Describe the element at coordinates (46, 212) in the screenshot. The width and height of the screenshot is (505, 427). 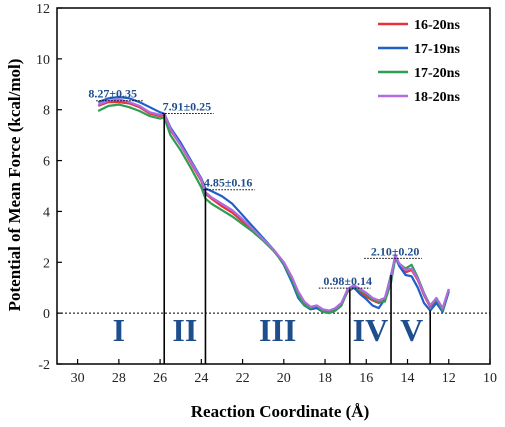
I see `y-tick-label: 4` at that location.